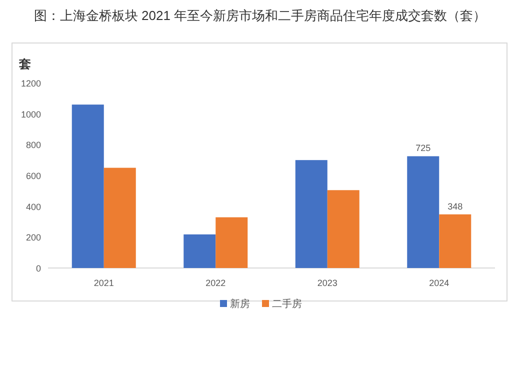 The width and height of the screenshot is (520, 368). Describe the element at coordinates (216, 283) in the screenshot. I see `x-tick-label: 2022` at that location.